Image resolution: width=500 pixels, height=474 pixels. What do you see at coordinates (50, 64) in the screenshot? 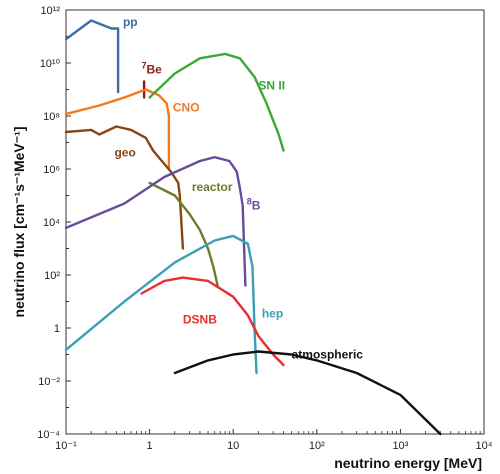
I see `y-tick-label: 10¹⁰` at bounding box center [50, 64].